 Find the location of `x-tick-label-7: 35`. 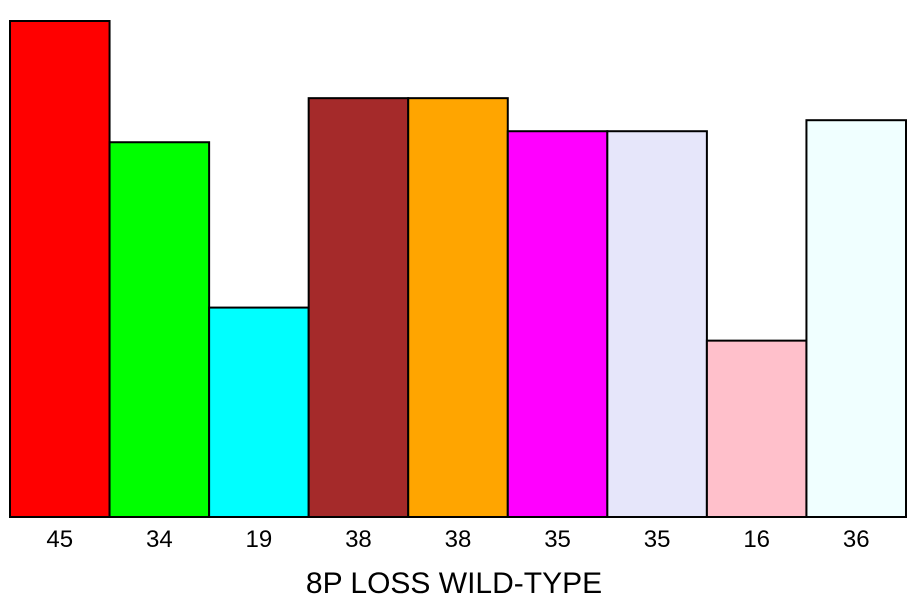

x-tick-label-7: 35 is located at coordinates (657, 539).